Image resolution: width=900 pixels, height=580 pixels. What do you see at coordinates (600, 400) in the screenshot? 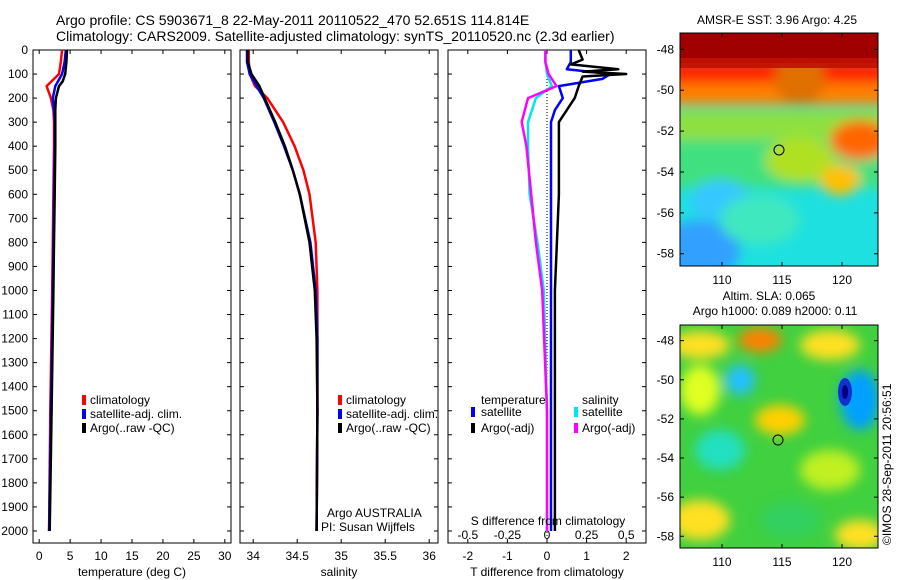
I see `legend-head-salinity: salinity` at bounding box center [600, 400].